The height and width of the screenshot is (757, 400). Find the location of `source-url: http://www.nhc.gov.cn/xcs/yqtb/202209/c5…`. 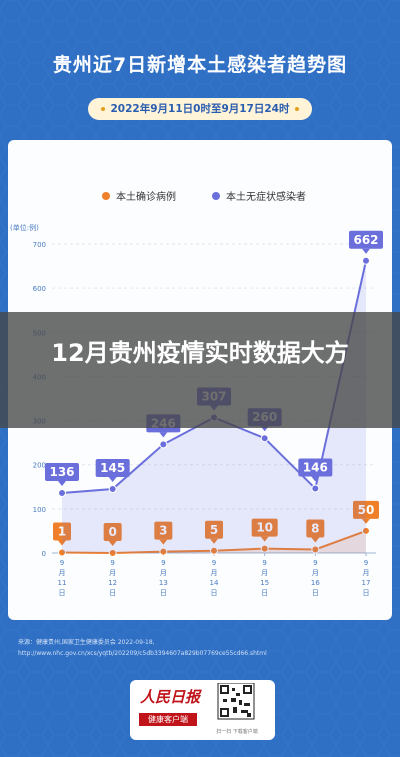

source-url: http://www.nhc.gov.cn/xcs/yqtb/202209/c5… is located at coordinates (142, 653).